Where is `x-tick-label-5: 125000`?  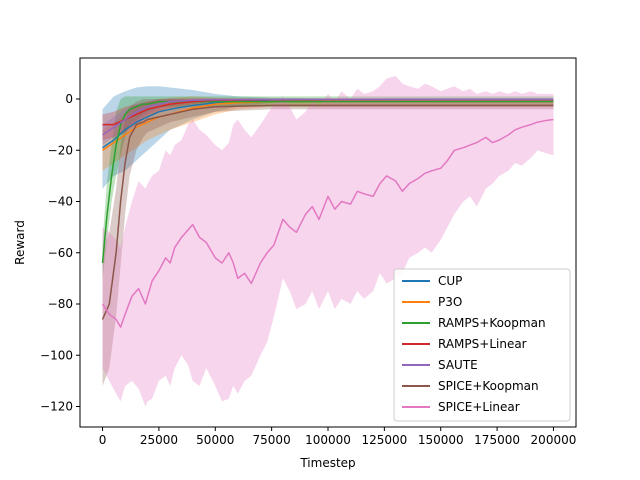
x-tick-label-5: 125000 is located at coordinates (384, 440).